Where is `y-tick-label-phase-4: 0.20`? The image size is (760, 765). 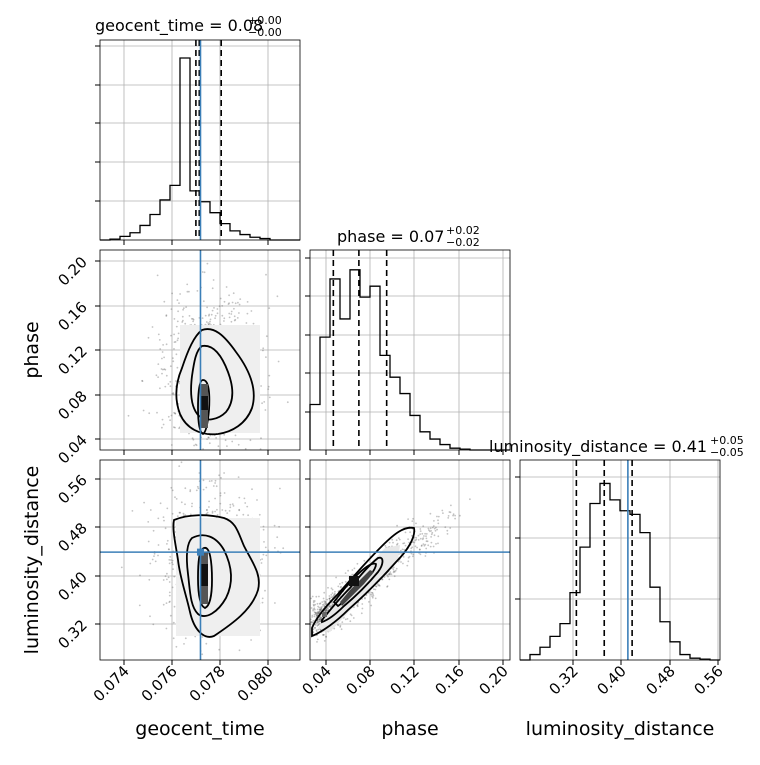 y-tick-label-phase-4: 0.20 is located at coordinates (72, 271).